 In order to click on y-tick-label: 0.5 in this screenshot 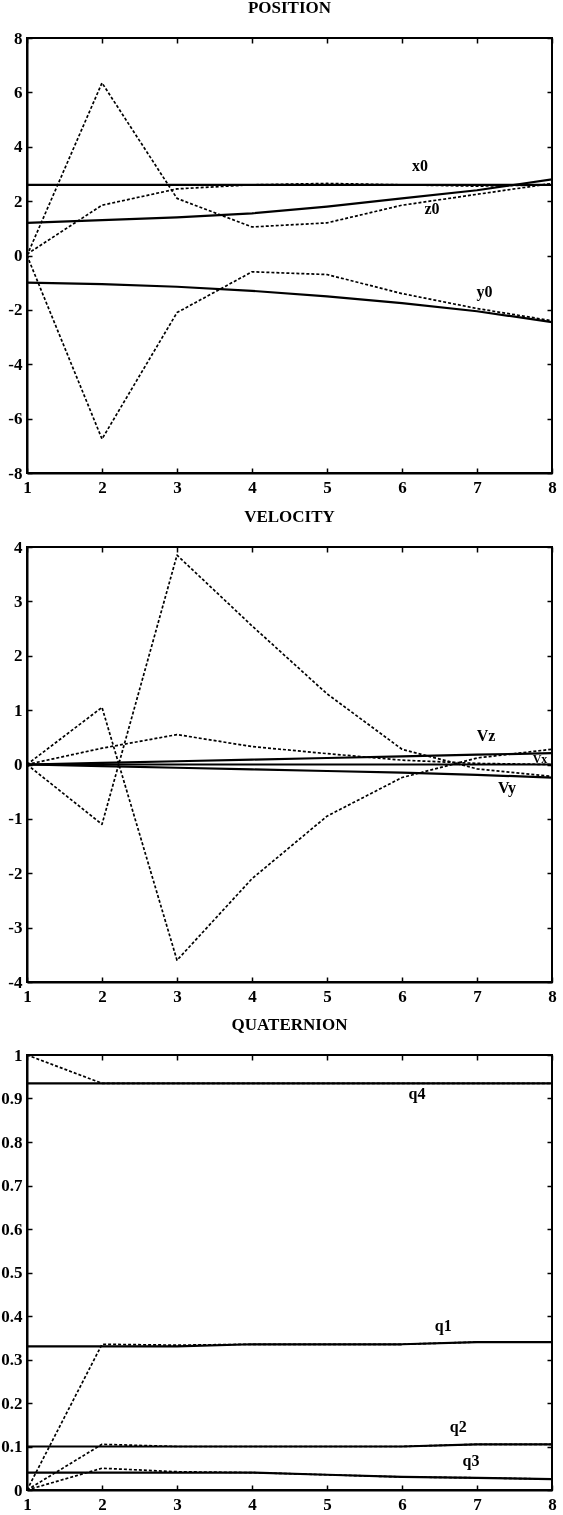, I will do `click(12, 1272)`.